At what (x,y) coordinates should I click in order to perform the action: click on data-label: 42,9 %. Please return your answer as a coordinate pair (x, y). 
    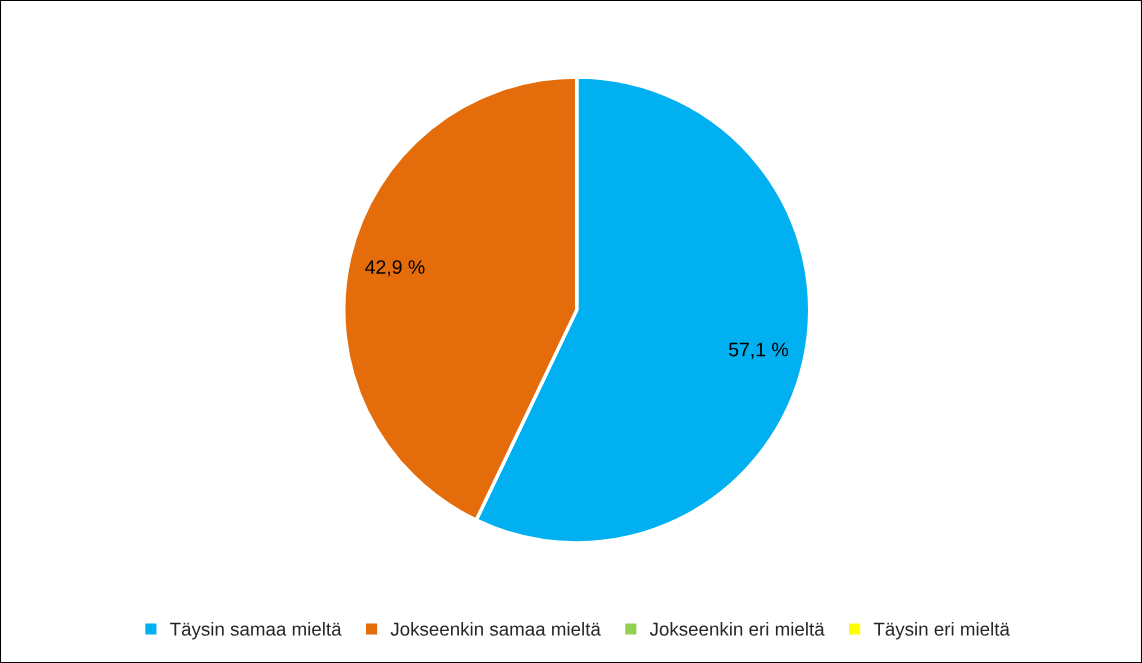
    Looking at the image, I should click on (395, 268).